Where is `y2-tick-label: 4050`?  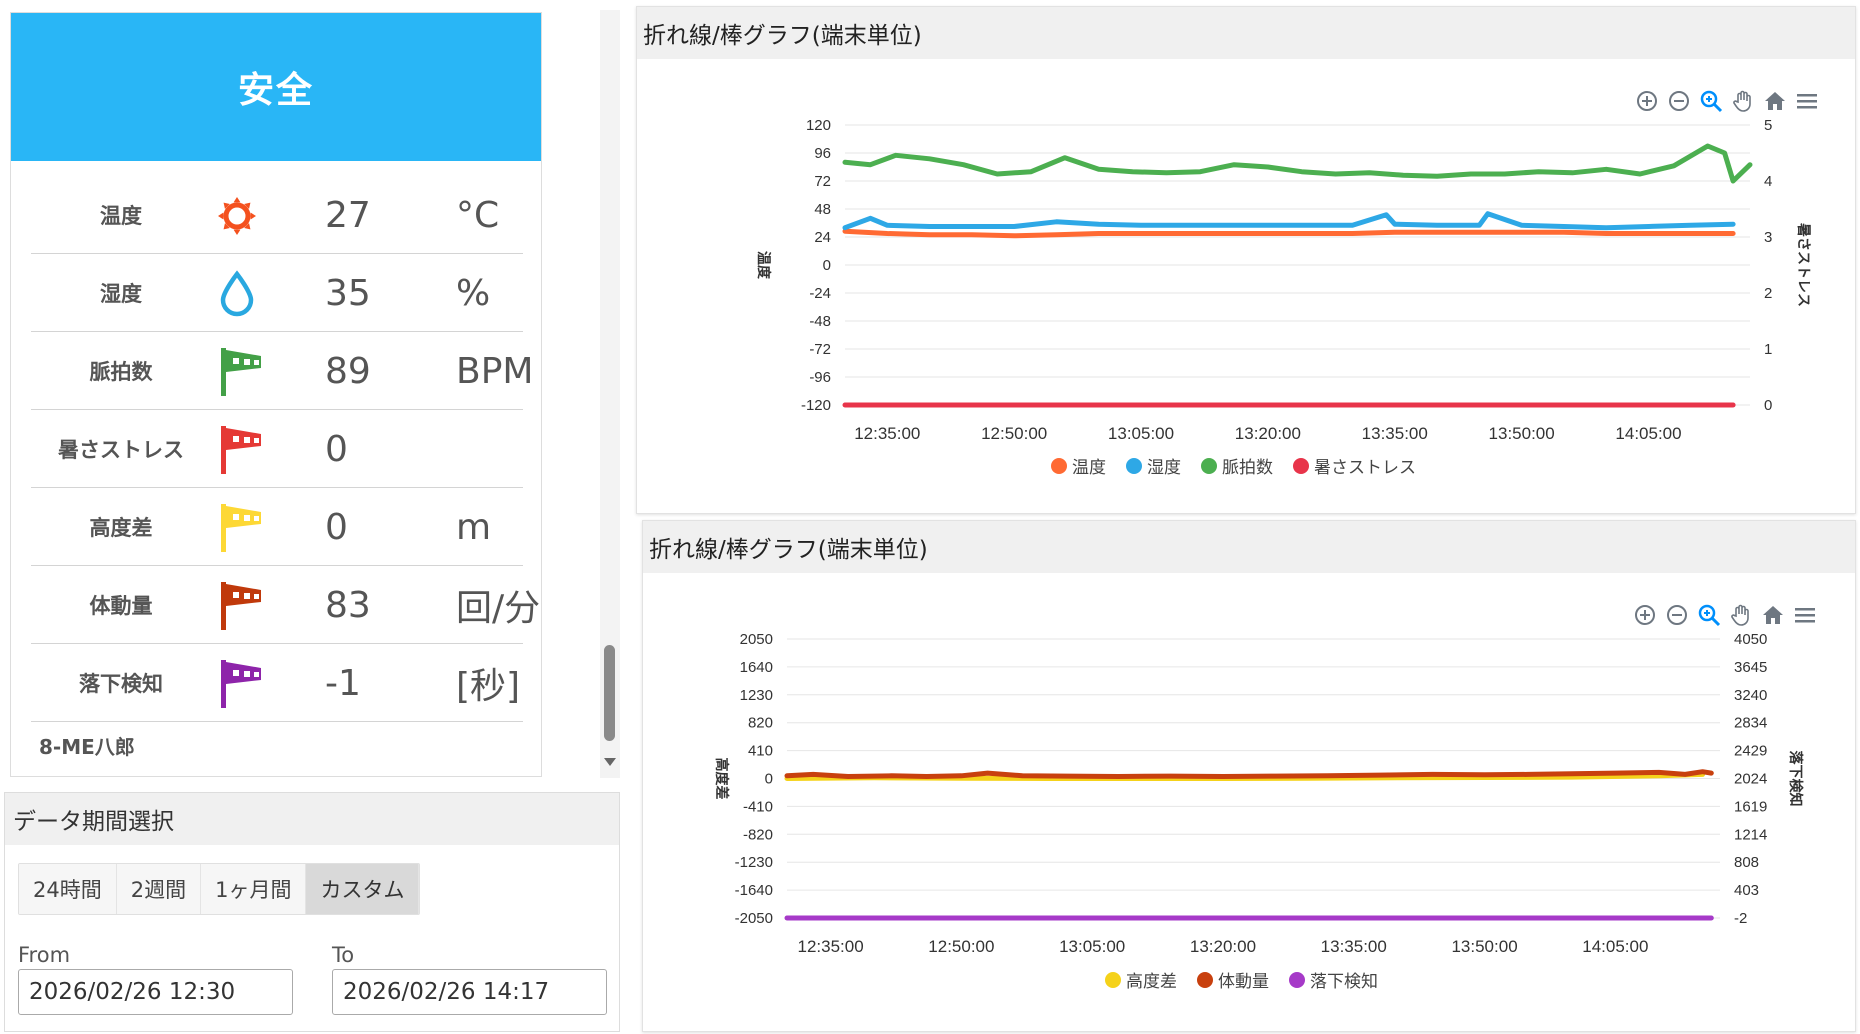 y2-tick-label: 4050 is located at coordinates (1750, 639).